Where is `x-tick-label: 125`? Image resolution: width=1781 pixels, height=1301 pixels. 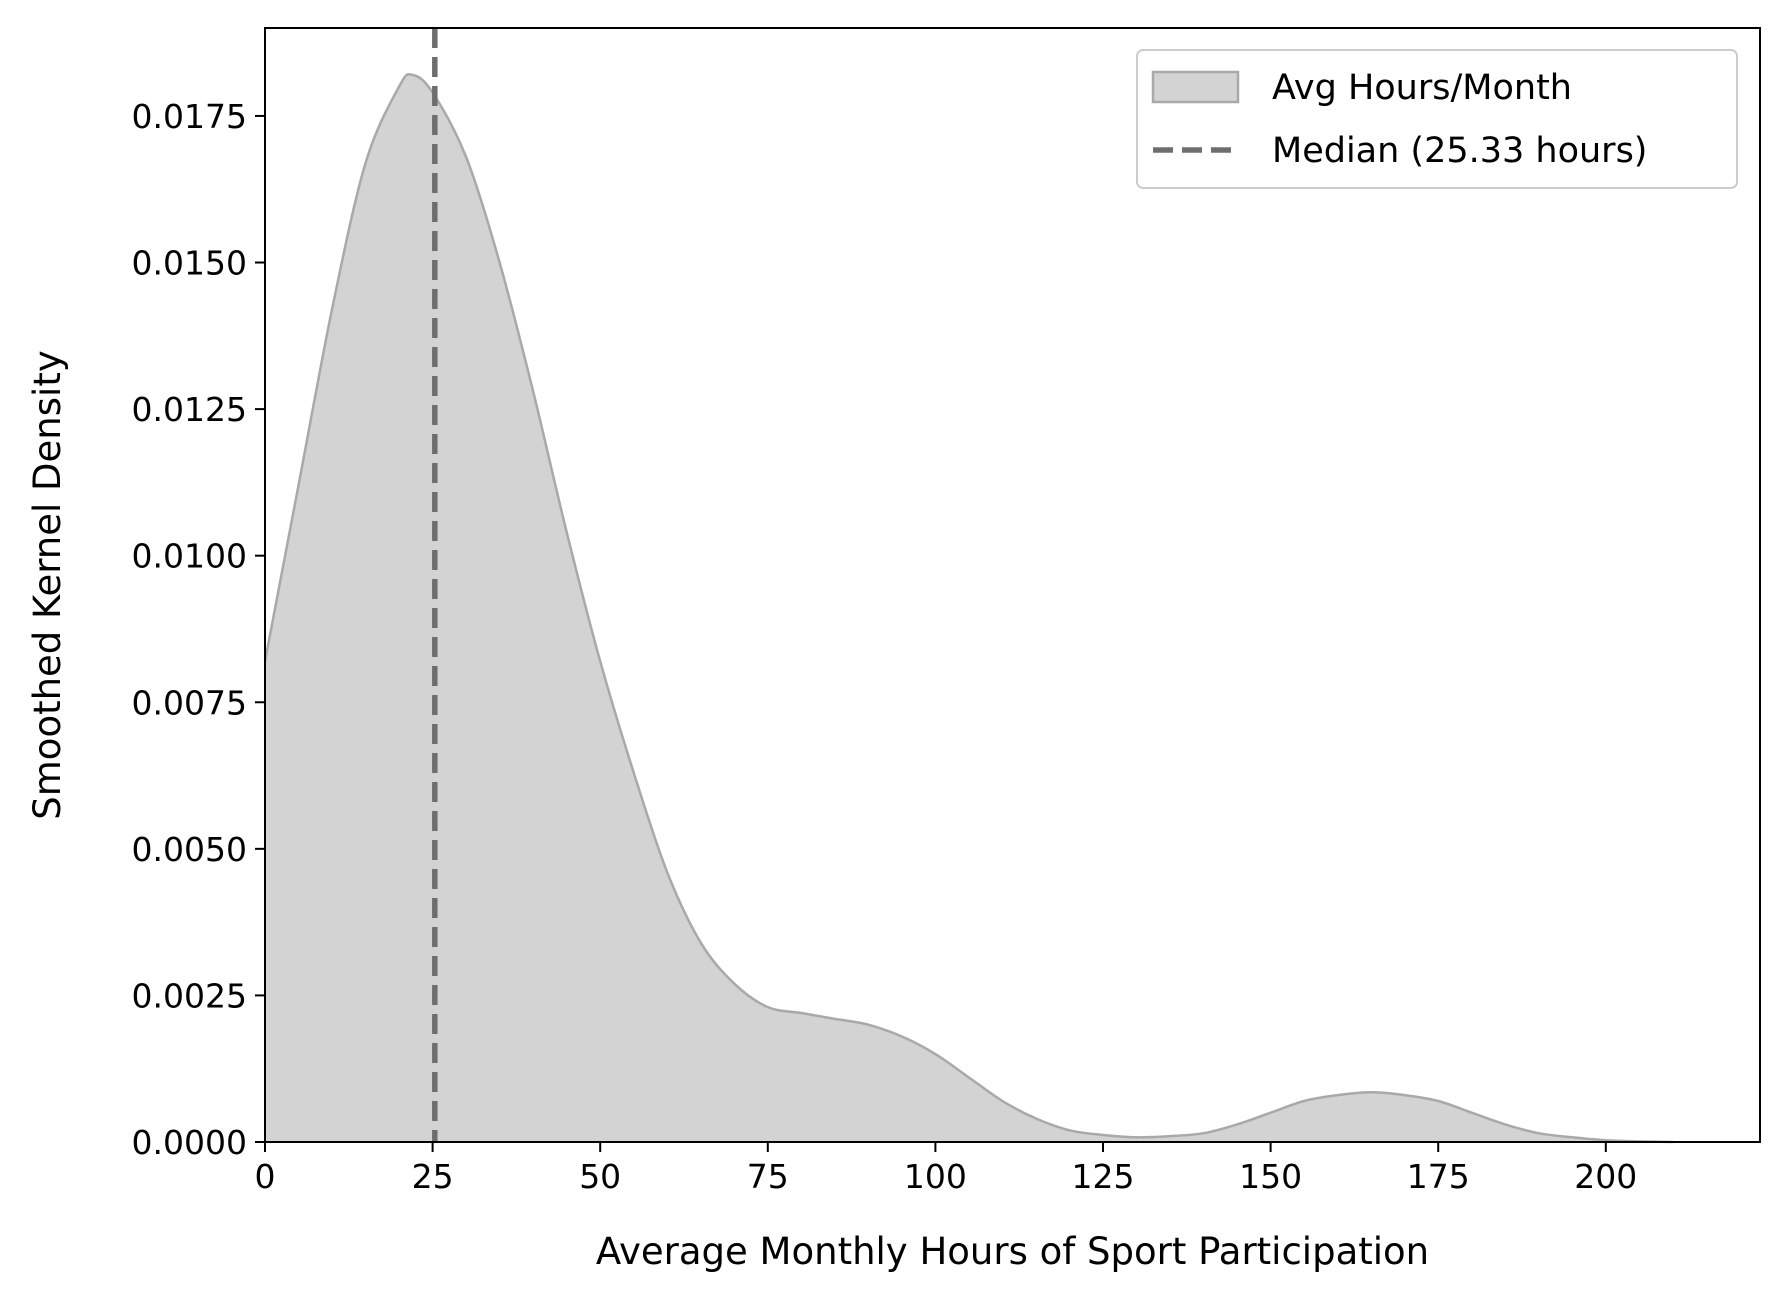
x-tick-label: 125 is located at coordinates (1103, 1176).